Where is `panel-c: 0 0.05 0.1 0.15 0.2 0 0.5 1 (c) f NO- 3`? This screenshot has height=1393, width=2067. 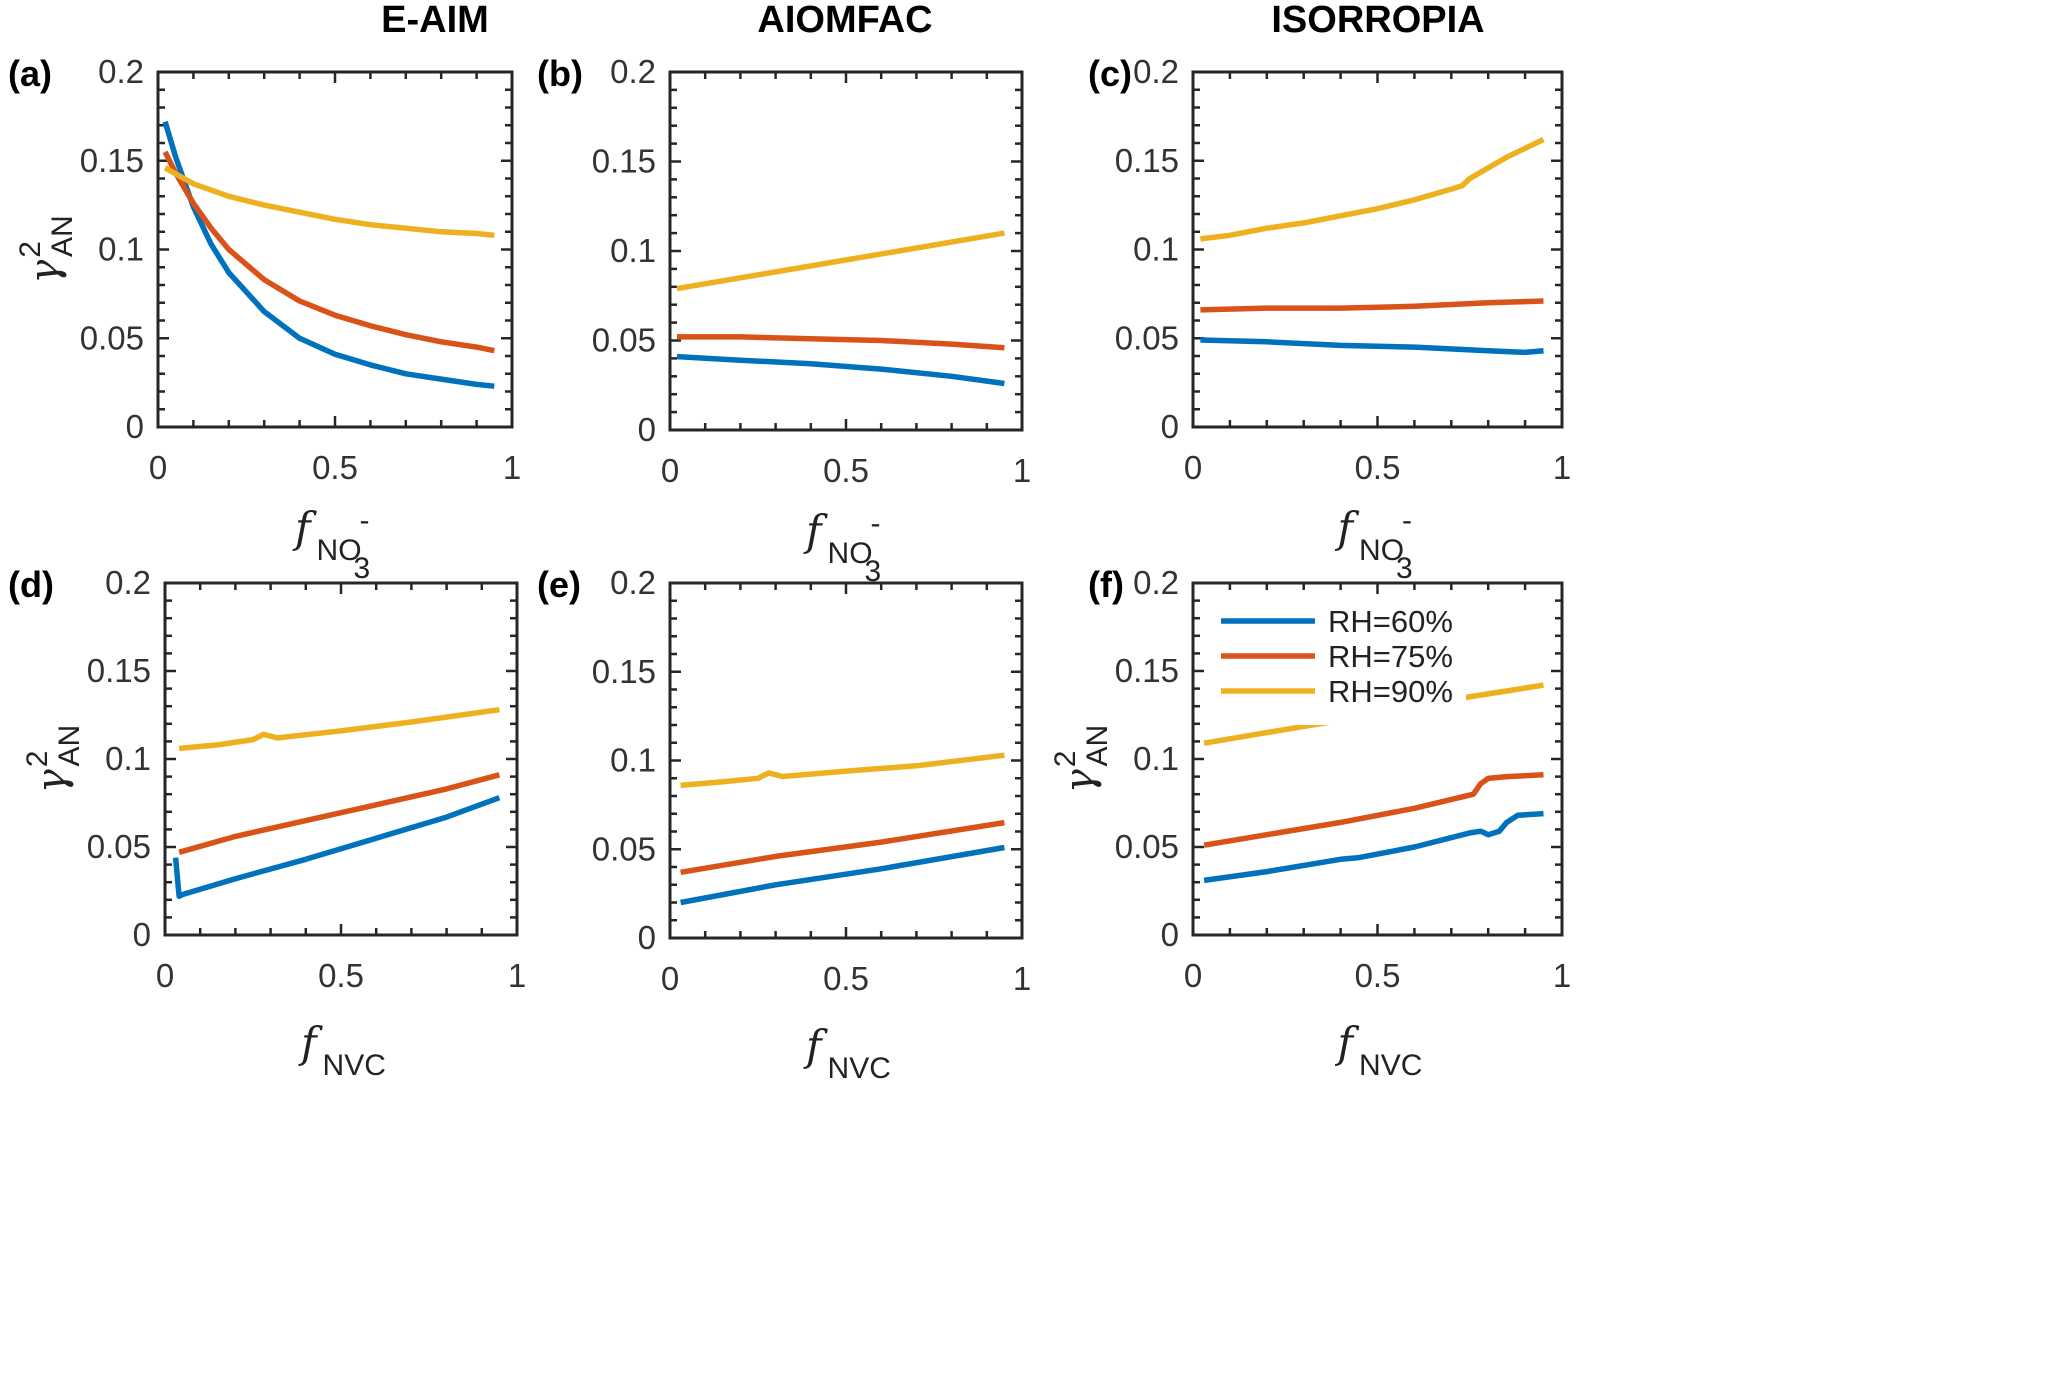
panel-c: 0 0.05 0.1 0.15 0.2 0 0.5 1 (c) f NO- 3 is located at coordinates (1329, 319).